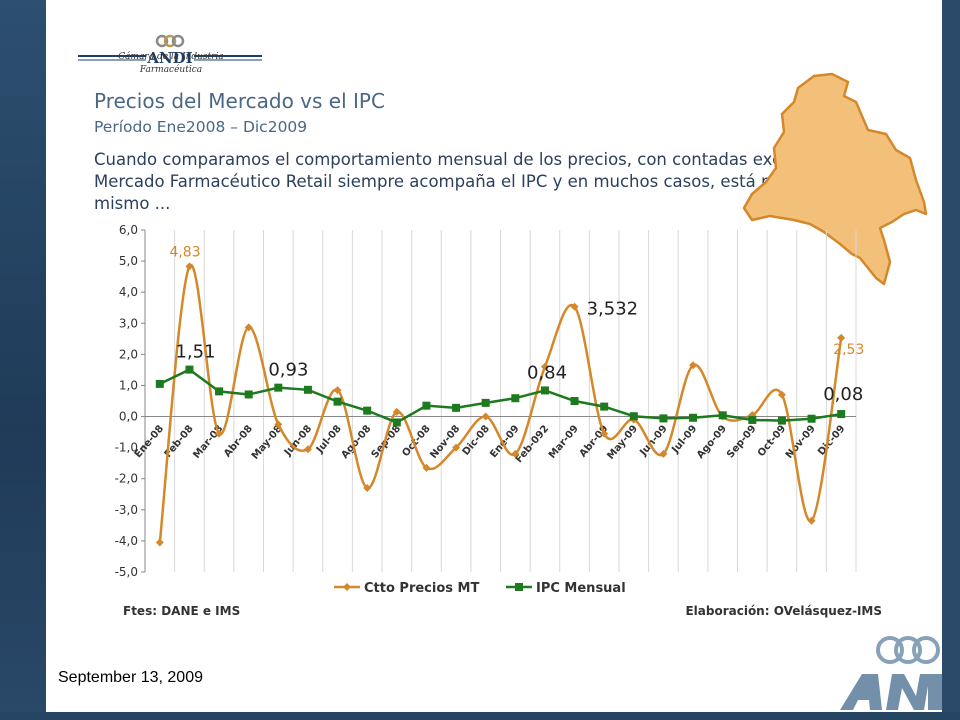  Describe the element at coordinates (843, 394) in the screenshot. I see `data-label: 0,08` at that location.